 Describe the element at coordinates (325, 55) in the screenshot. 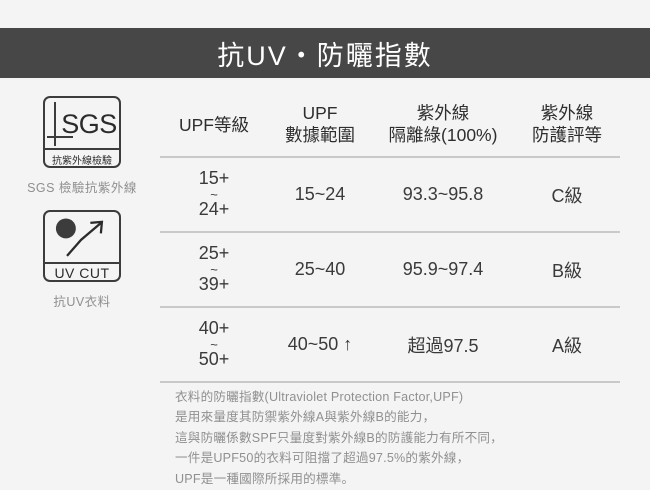

I see `page-title: 抗UV・防曬指數` at that location.